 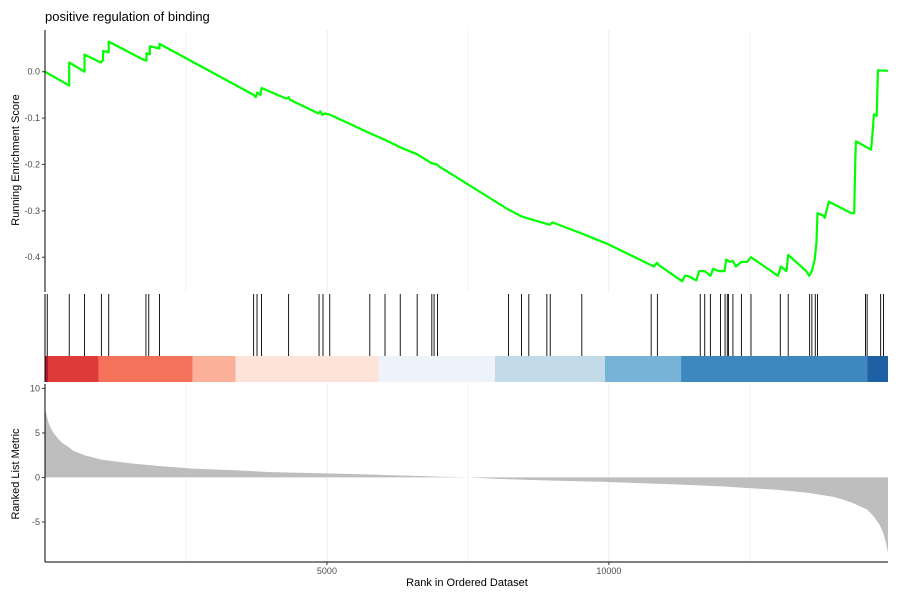 I want to click on es-y-tick-label: -0.2, so click(x=32, y=164).